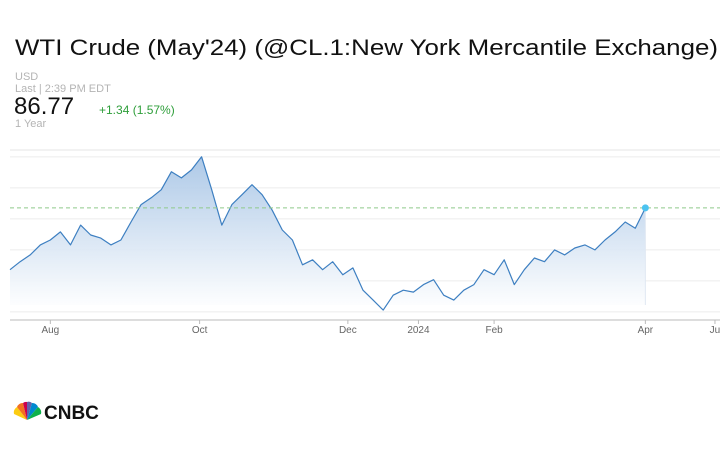 This screenshot has height=450, width=720. What do you see at coordinates (137, 110) in the screenshot?
I see `change: +1.34 (1.57%)` at bounding box center [137, 110].